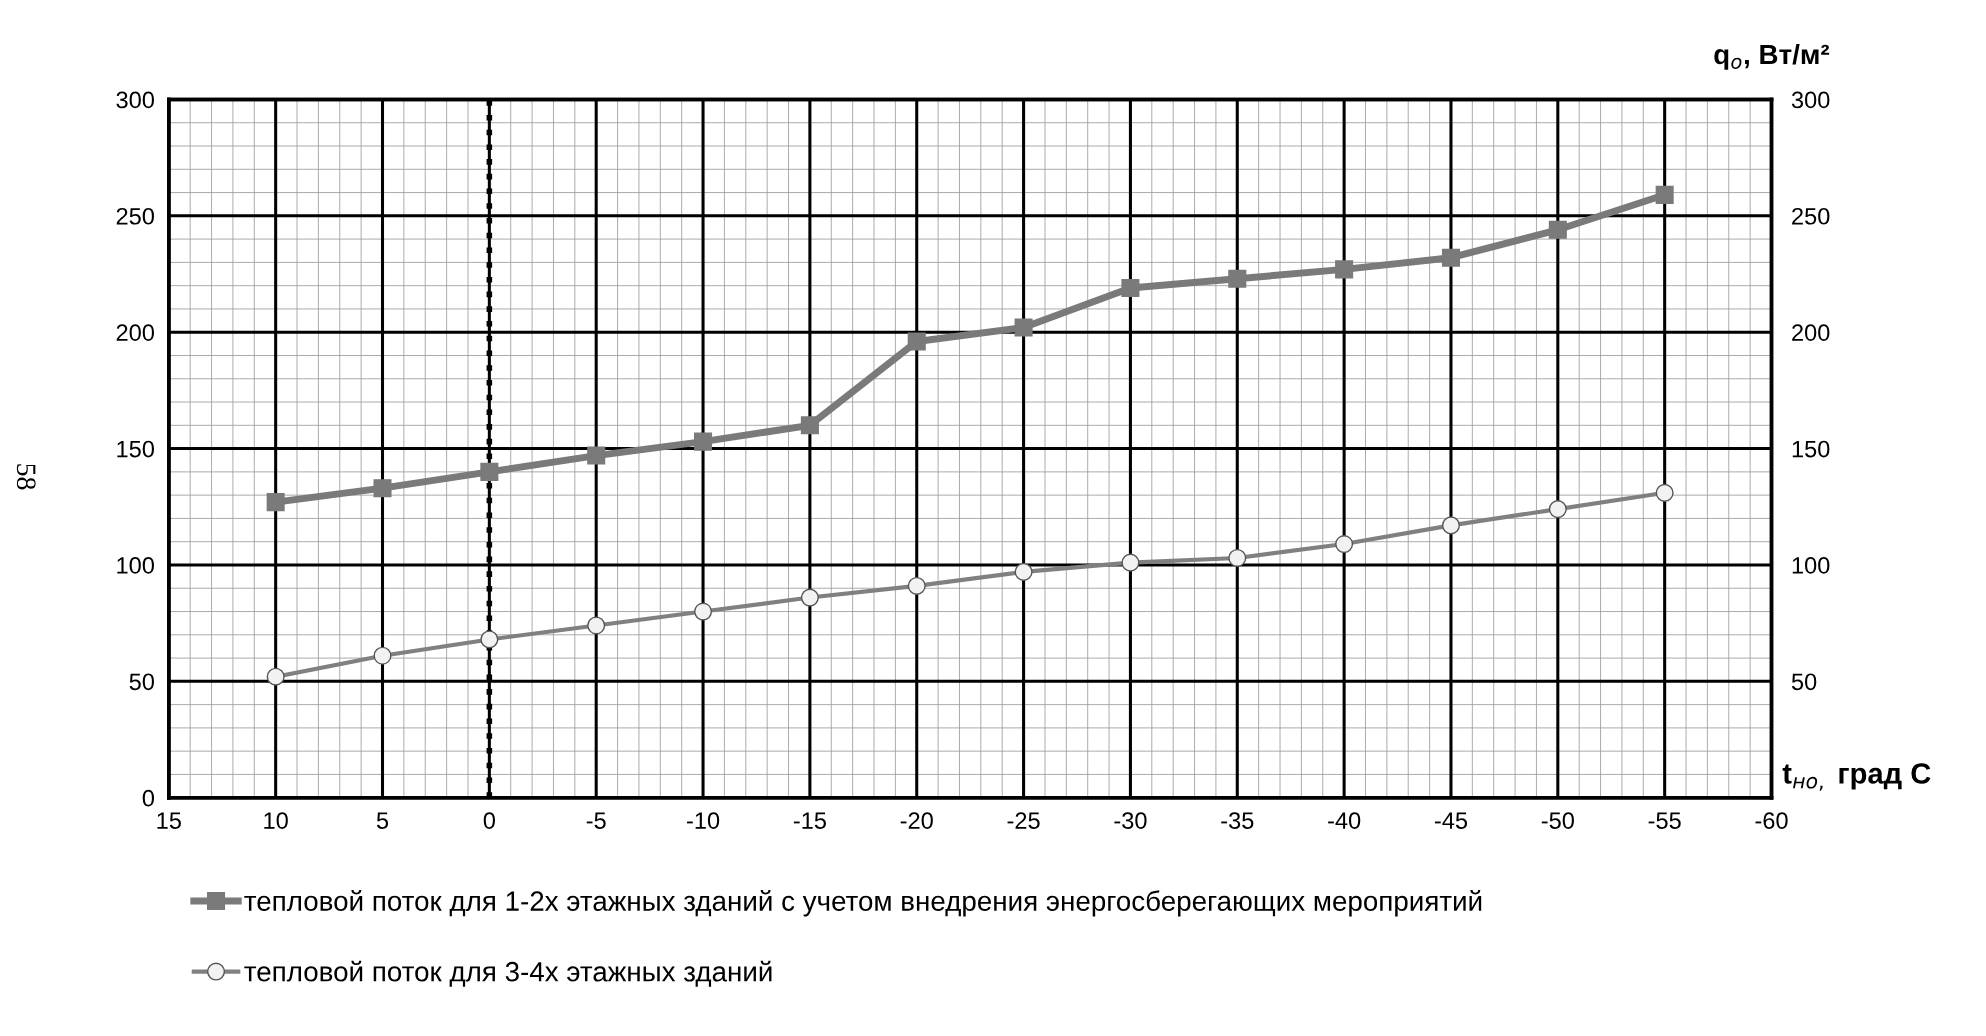  I want to click on x-tick-label: -55, so click(1664, 820).